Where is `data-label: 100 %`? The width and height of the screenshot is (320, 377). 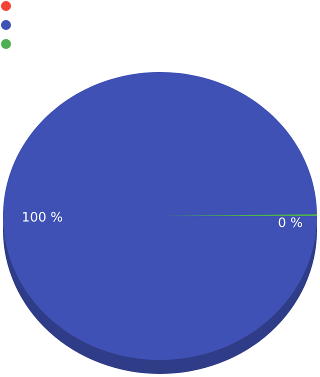 data-label: 100 % is located at coordinates (42, 218).